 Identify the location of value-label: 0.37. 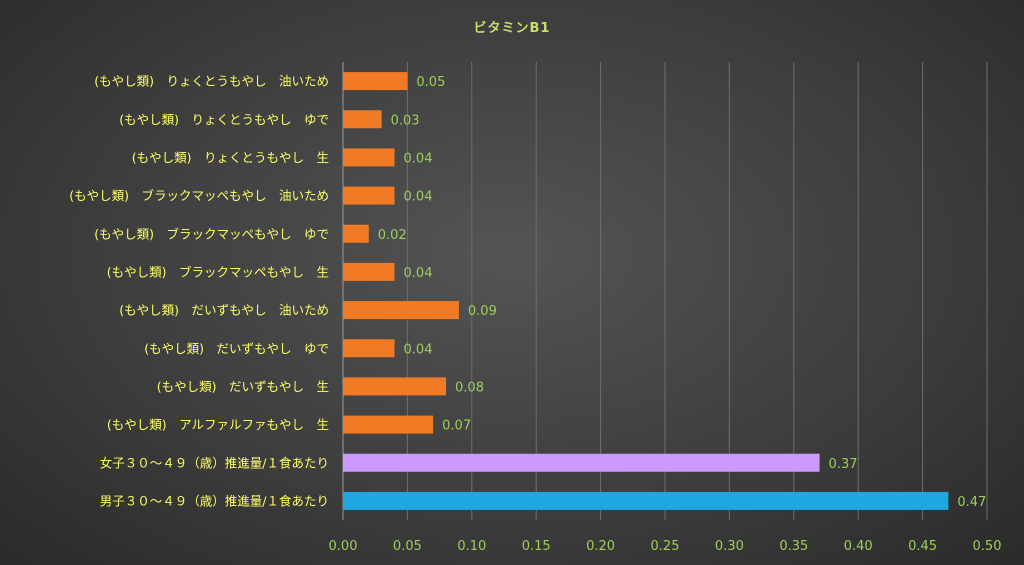
(843, 464).